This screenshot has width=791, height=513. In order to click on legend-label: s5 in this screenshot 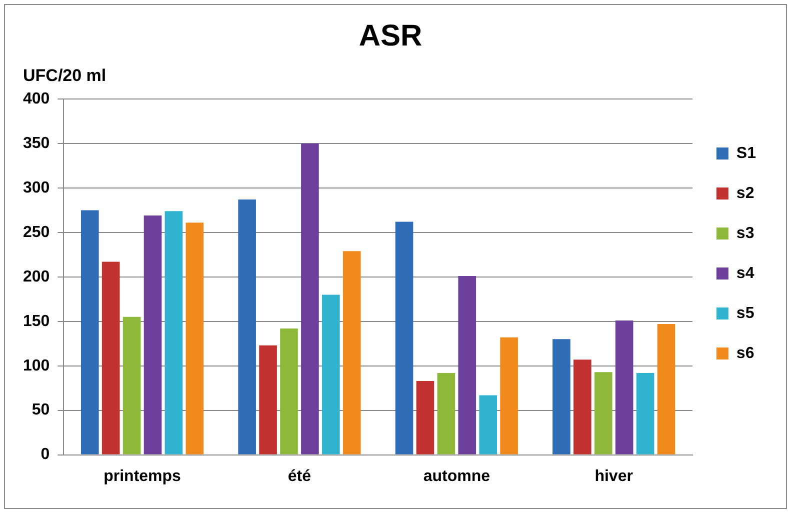, I will do `click(745, 313)`.